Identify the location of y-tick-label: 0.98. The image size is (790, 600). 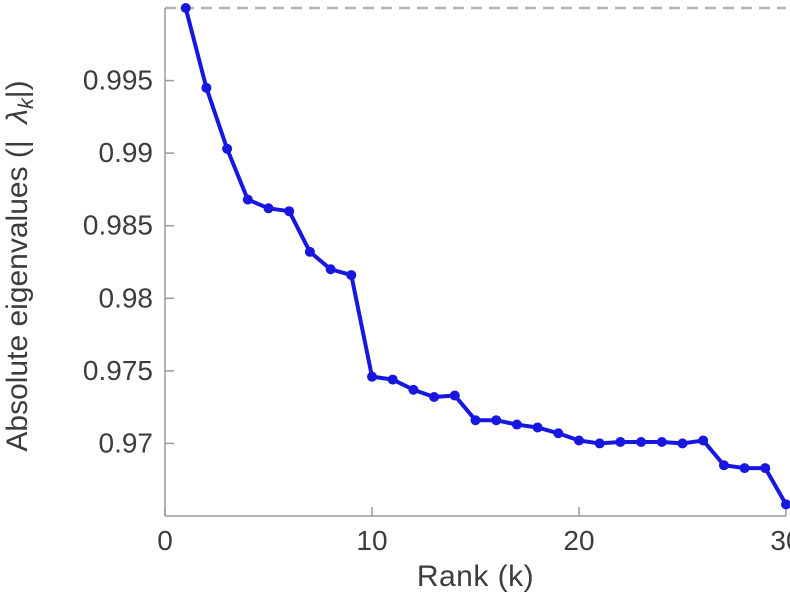
(126, 297).